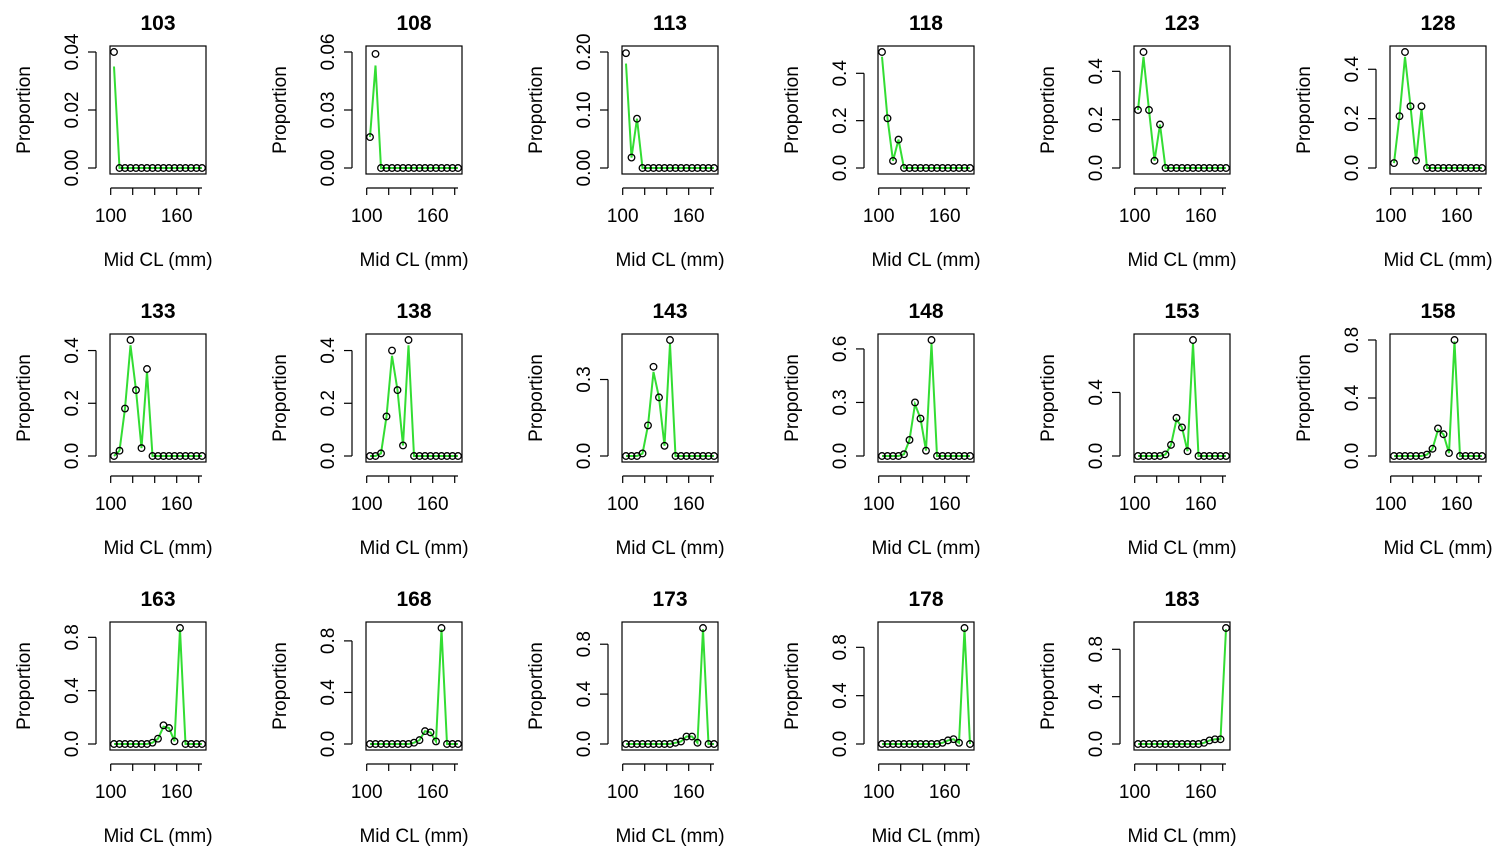 This screenshot has height=858, width=1502. Describe the element at coordinates (72, 168) in the screenshot. I see `y-tick-label: 0.00` at that location.